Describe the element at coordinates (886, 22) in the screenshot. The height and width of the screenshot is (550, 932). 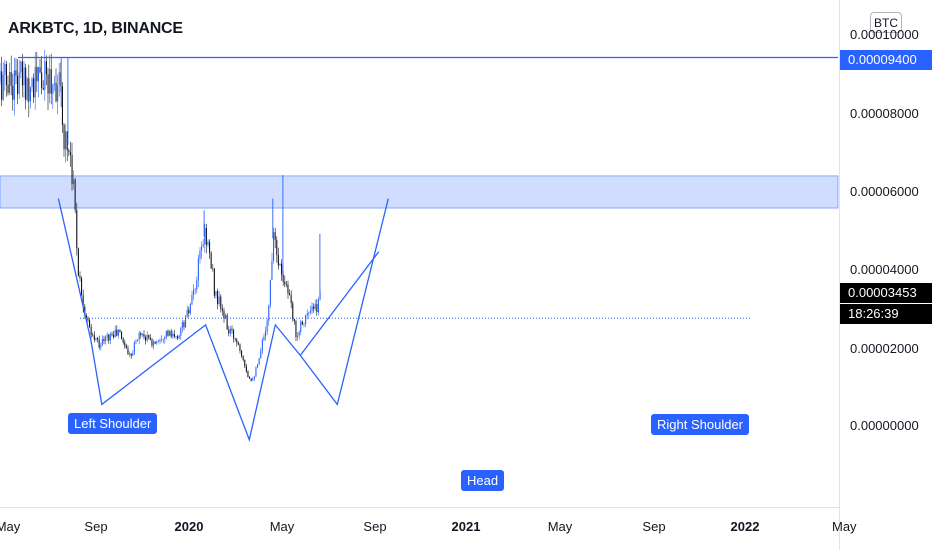
I see `currency-badge: BTC` at that location.